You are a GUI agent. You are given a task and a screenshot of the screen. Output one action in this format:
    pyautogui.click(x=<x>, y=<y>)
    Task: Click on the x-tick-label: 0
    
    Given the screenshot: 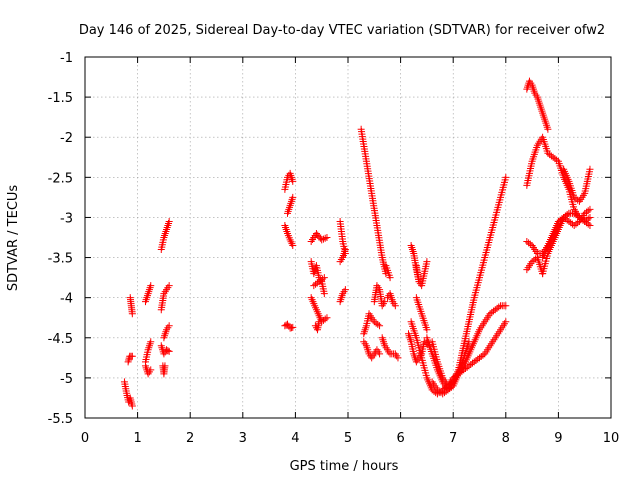 What is the action you would take?
    pyautogui.click(x=85, y=438)
    